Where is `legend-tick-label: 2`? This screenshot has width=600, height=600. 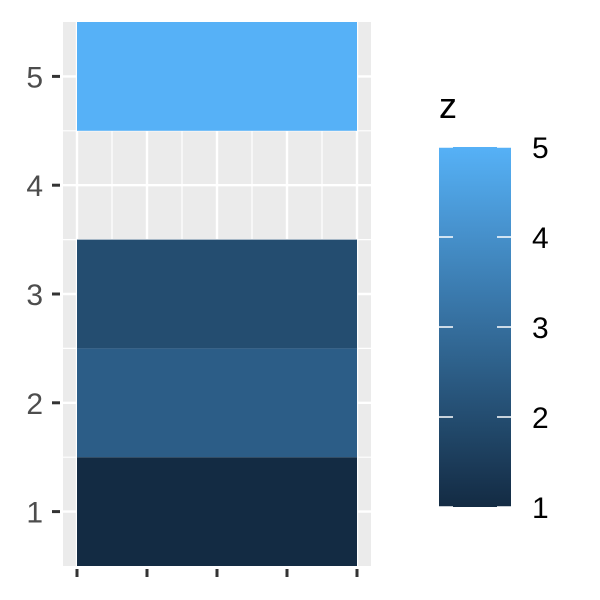
legend-tick-label: 2 is located at coordinates (540, 418).